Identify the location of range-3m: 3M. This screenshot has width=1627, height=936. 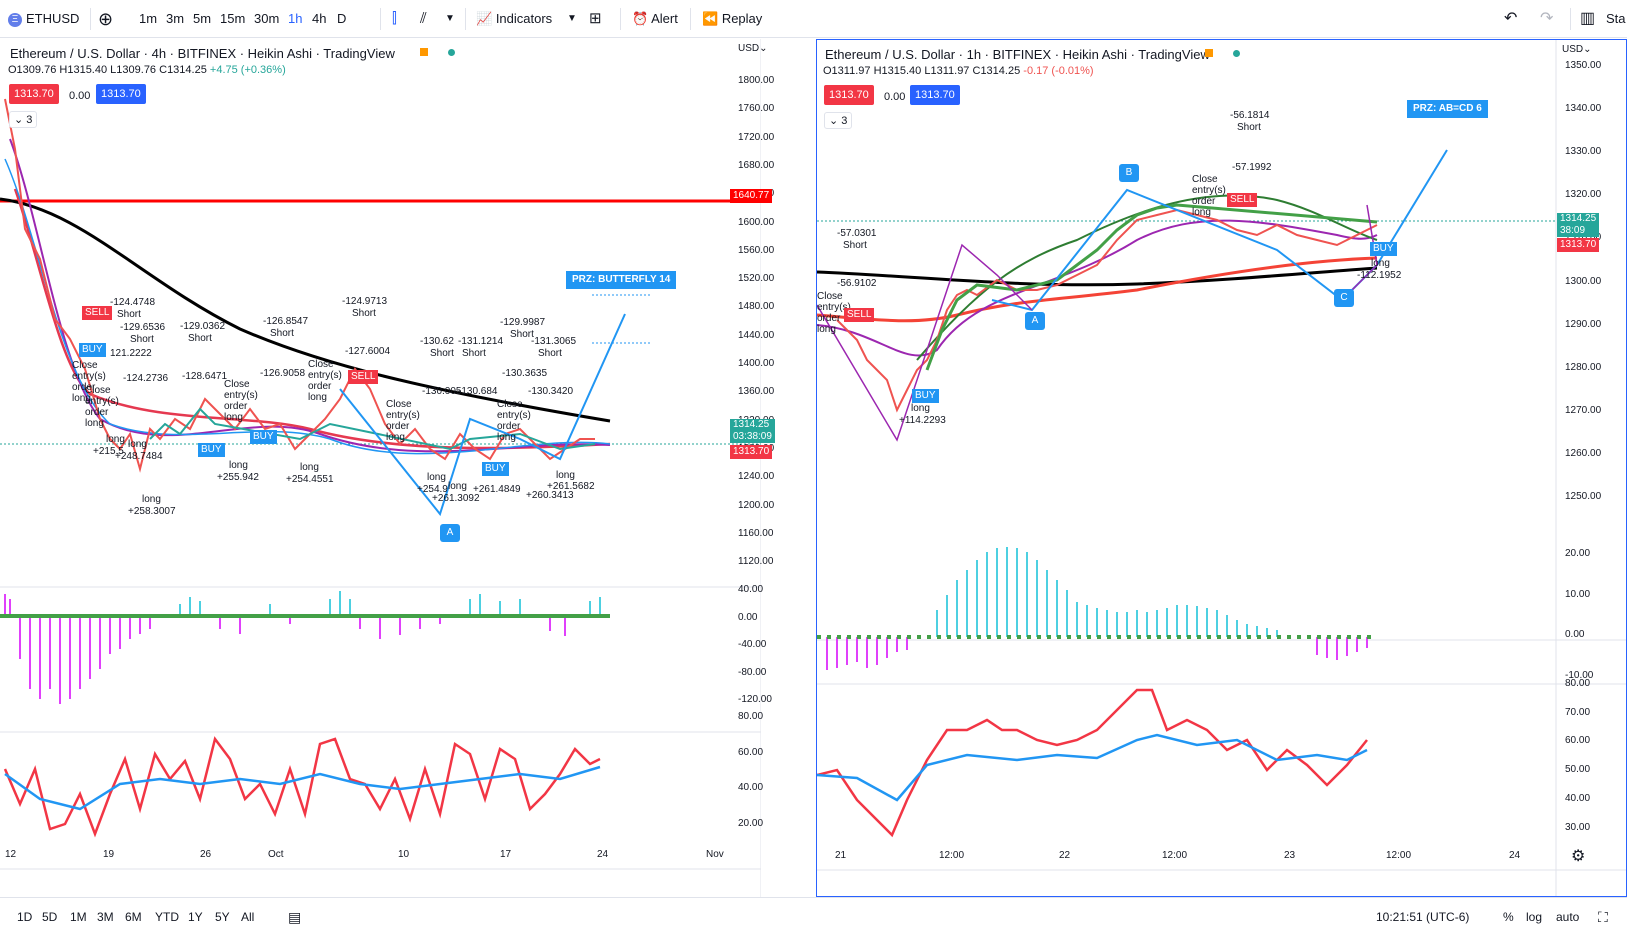
(105, 917).